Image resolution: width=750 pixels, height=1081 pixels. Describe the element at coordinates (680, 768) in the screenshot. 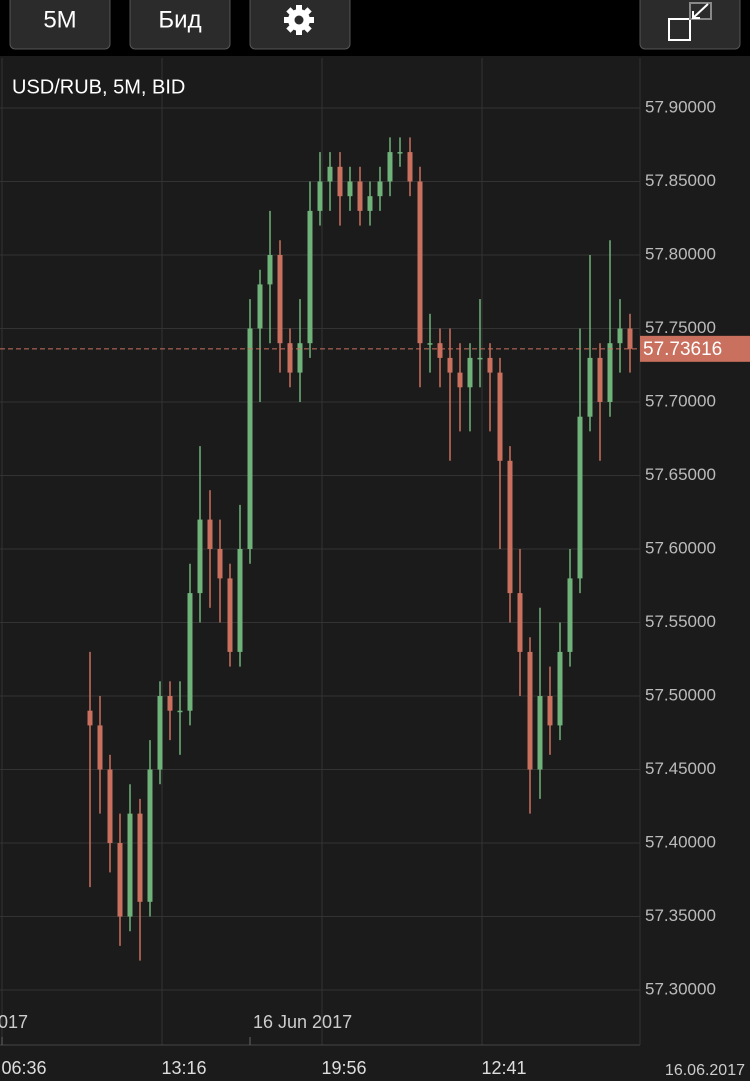

I see `y-tick-label: 57.45000` at that location.